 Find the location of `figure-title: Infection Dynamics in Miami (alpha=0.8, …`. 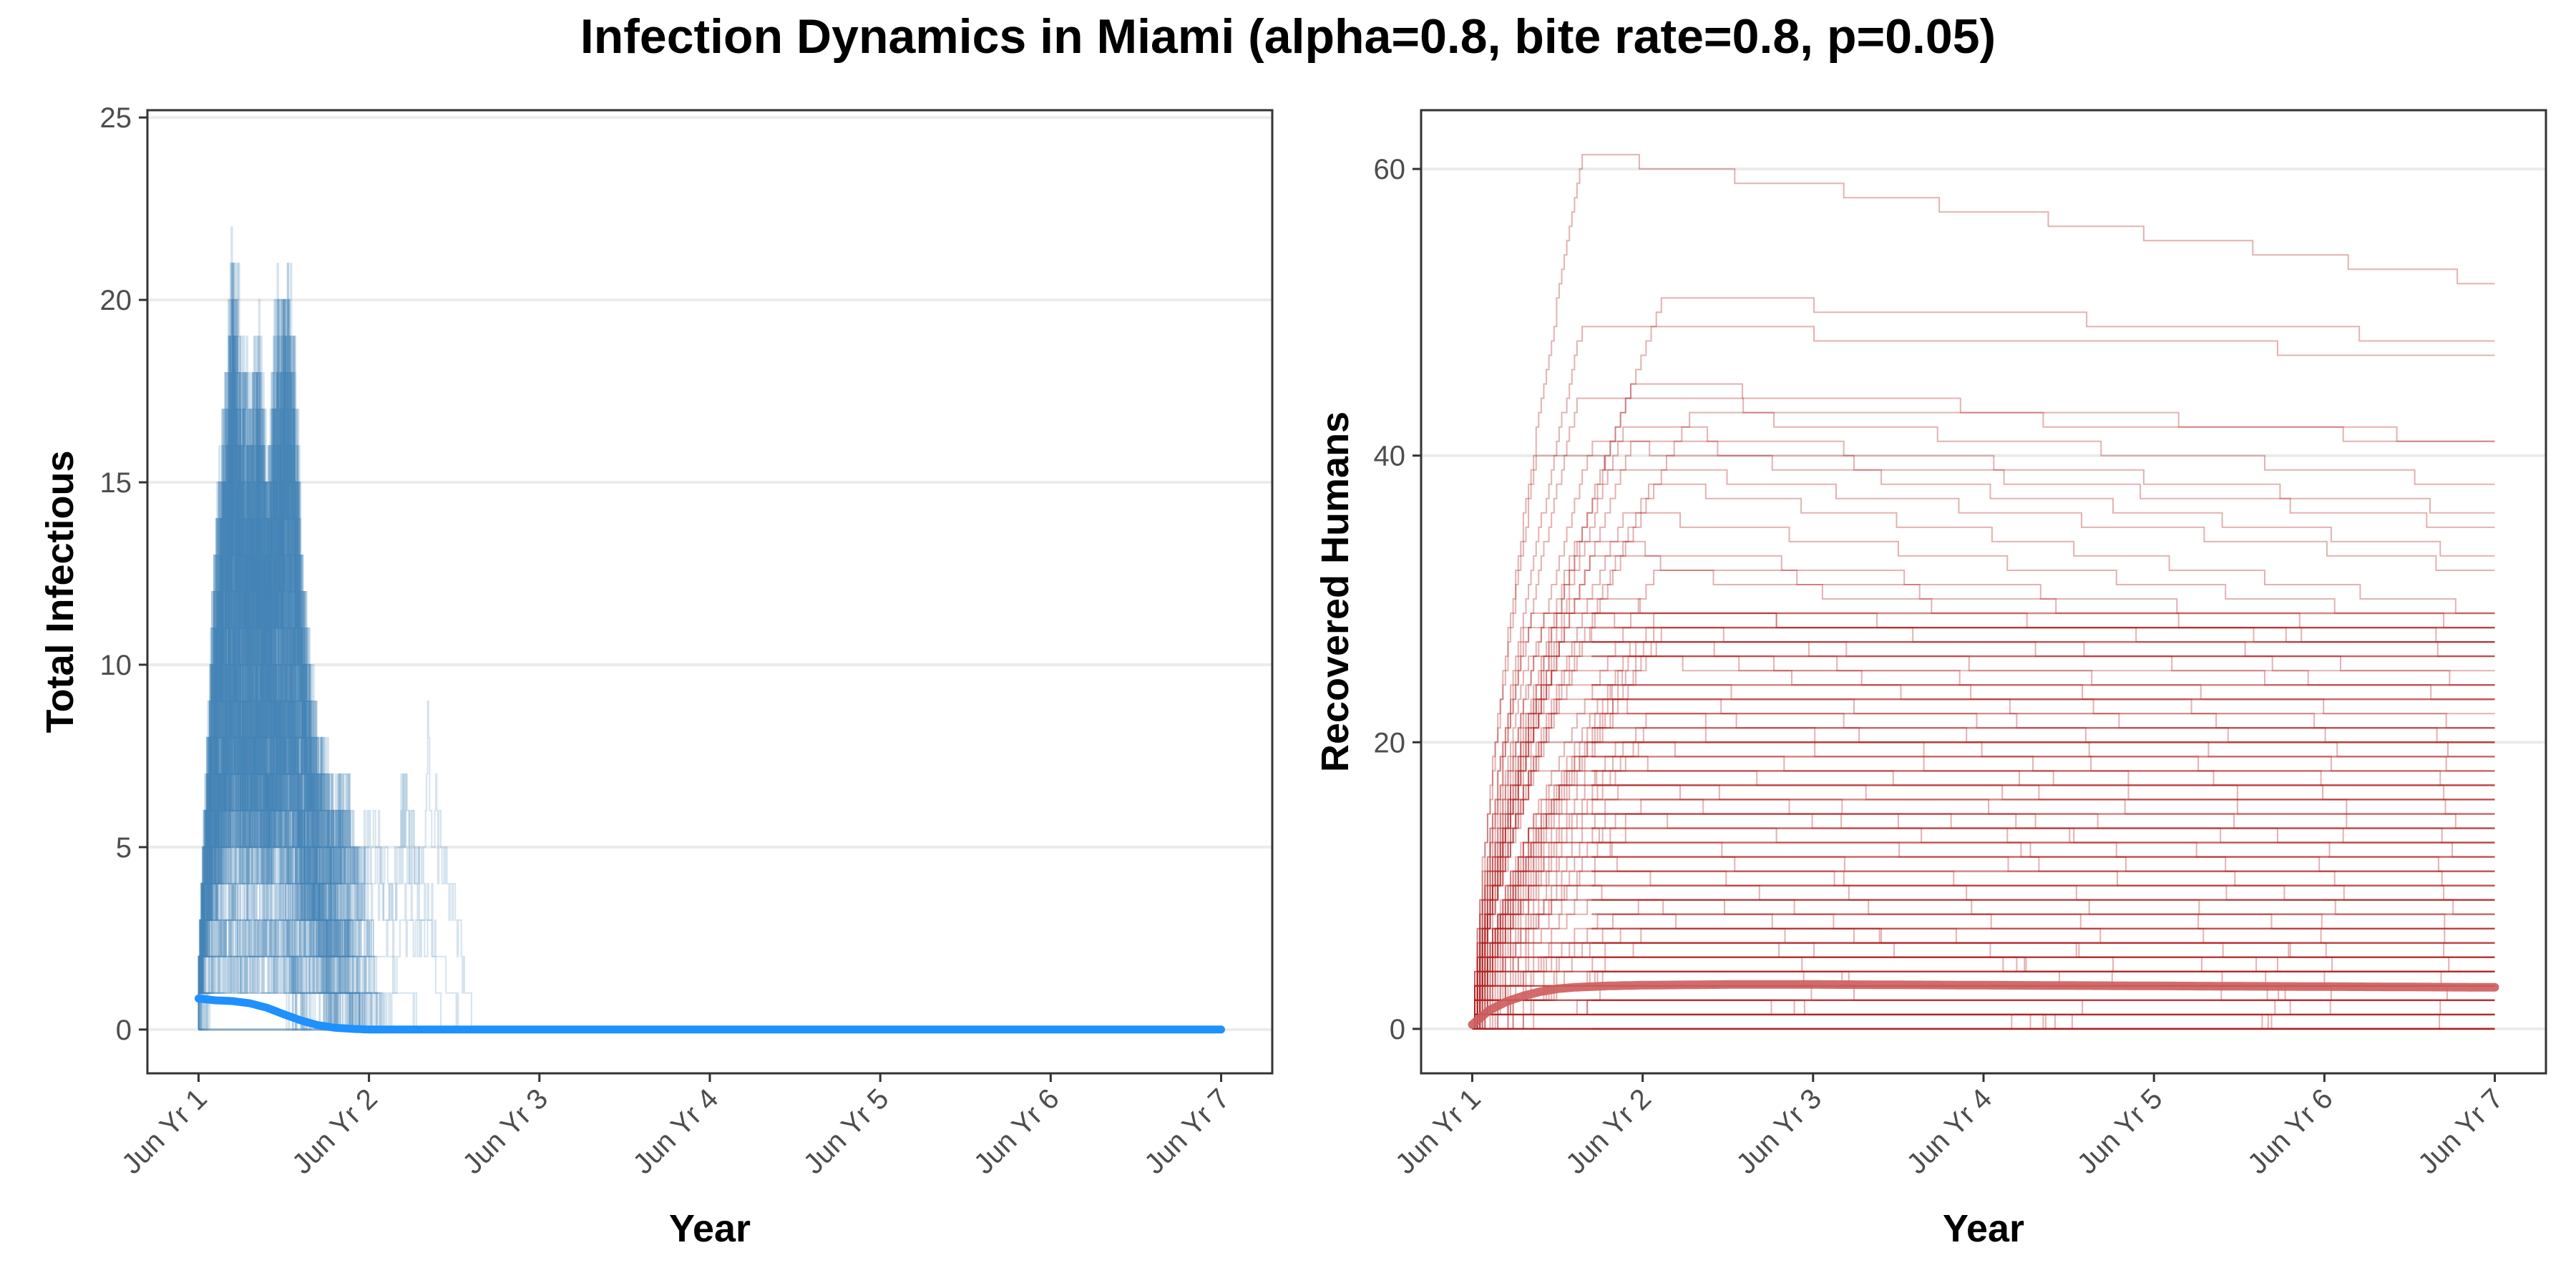

figure-title: Infection Dynamics in Miami (alpha=0.8, … is located at coordinates (1288, 36).